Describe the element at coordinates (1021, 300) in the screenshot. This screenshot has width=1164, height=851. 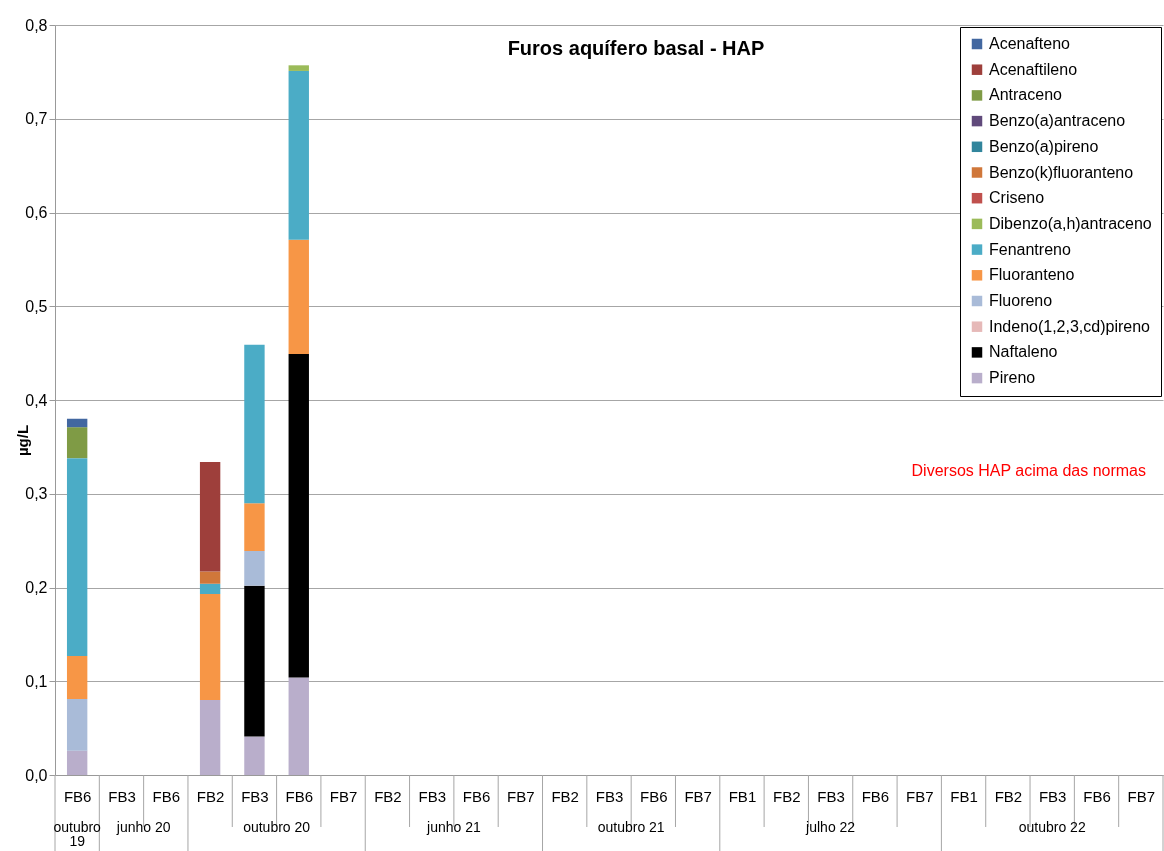
I see `legend-label: Fluoreno` at that location.